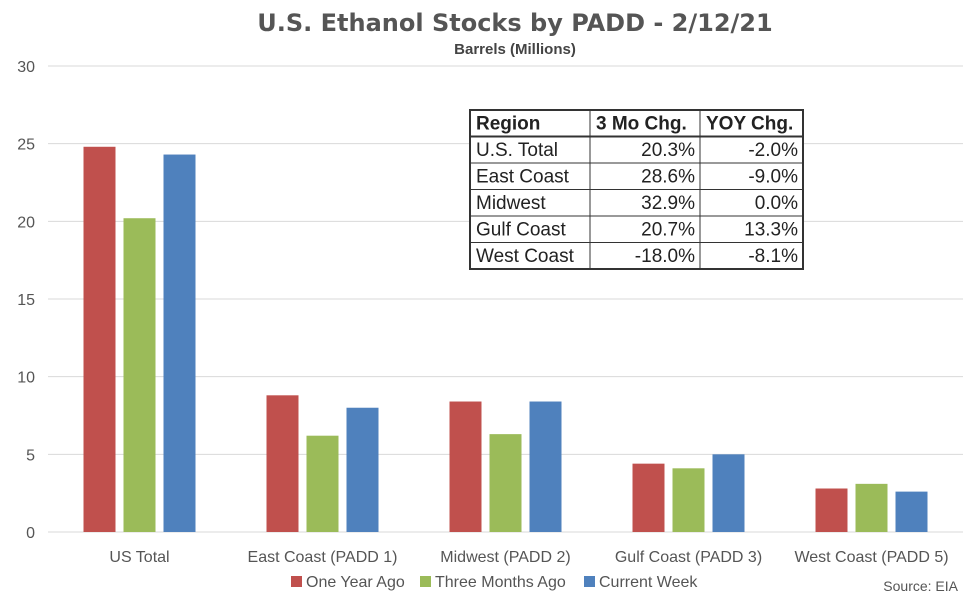  Describe the element at coordinates (776, 203) in the screenshot. I see `table-cell: 0.0%` at that location.